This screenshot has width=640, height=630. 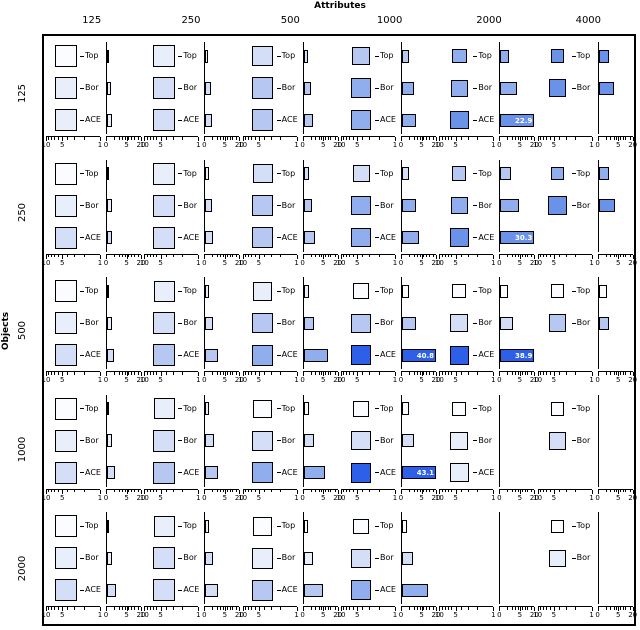 What do you see at coordinates (517, 238) in the screenshot?
I see `value-bar: 30.3` at bounding box center [517, 238].